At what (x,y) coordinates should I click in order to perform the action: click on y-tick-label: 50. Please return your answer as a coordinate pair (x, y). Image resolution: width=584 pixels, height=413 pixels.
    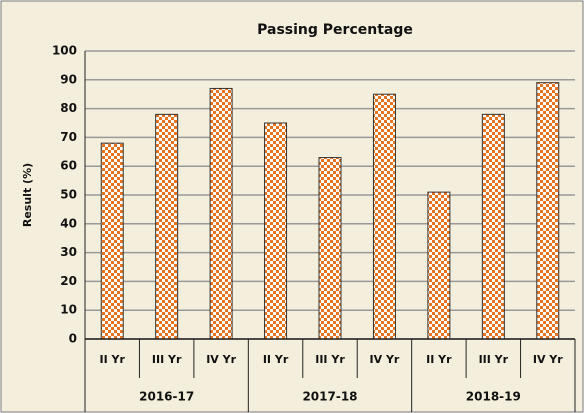
    Looking at the image, I should click on (68, 195).